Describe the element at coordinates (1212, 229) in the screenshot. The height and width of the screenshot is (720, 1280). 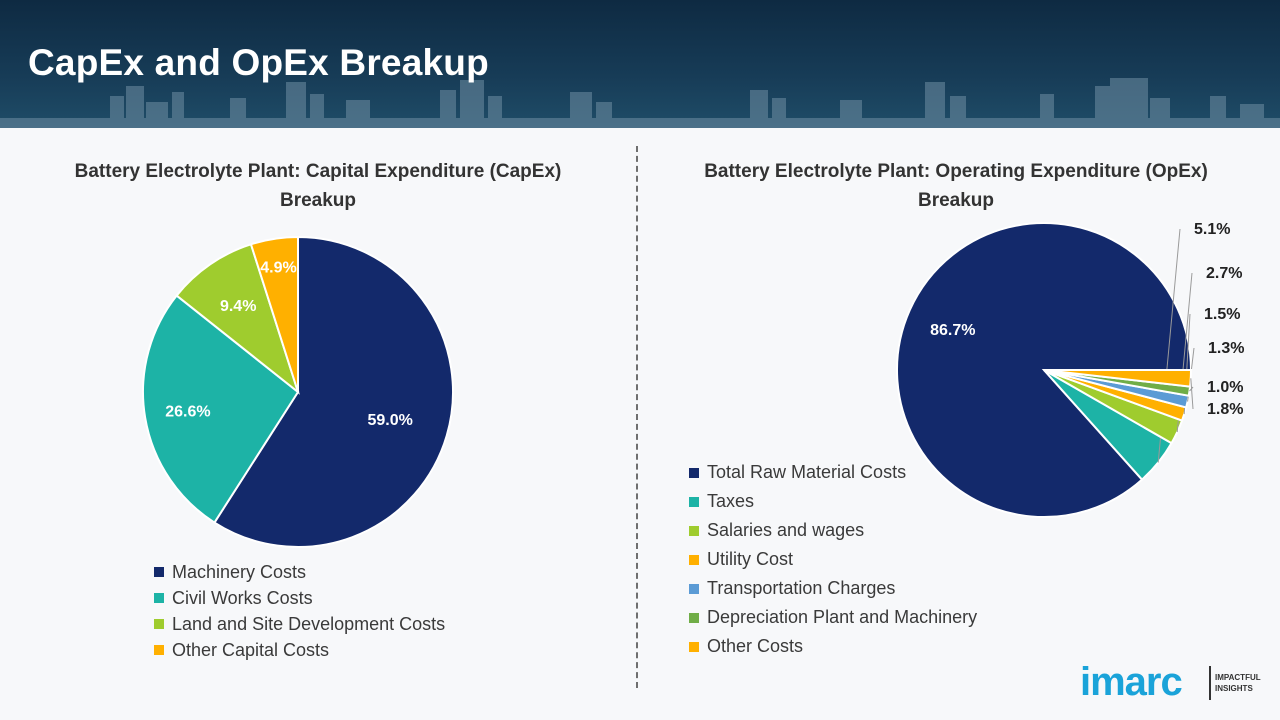
I see `data-label-taxes: 5.1%` at that location.